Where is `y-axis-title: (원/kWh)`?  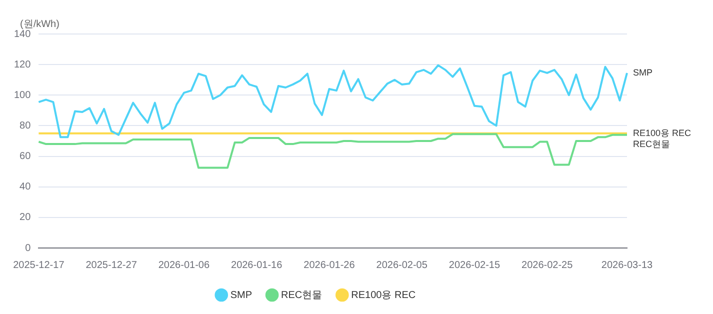
y-axis-title: (원/kWh) is located at coordinates (40, 24).